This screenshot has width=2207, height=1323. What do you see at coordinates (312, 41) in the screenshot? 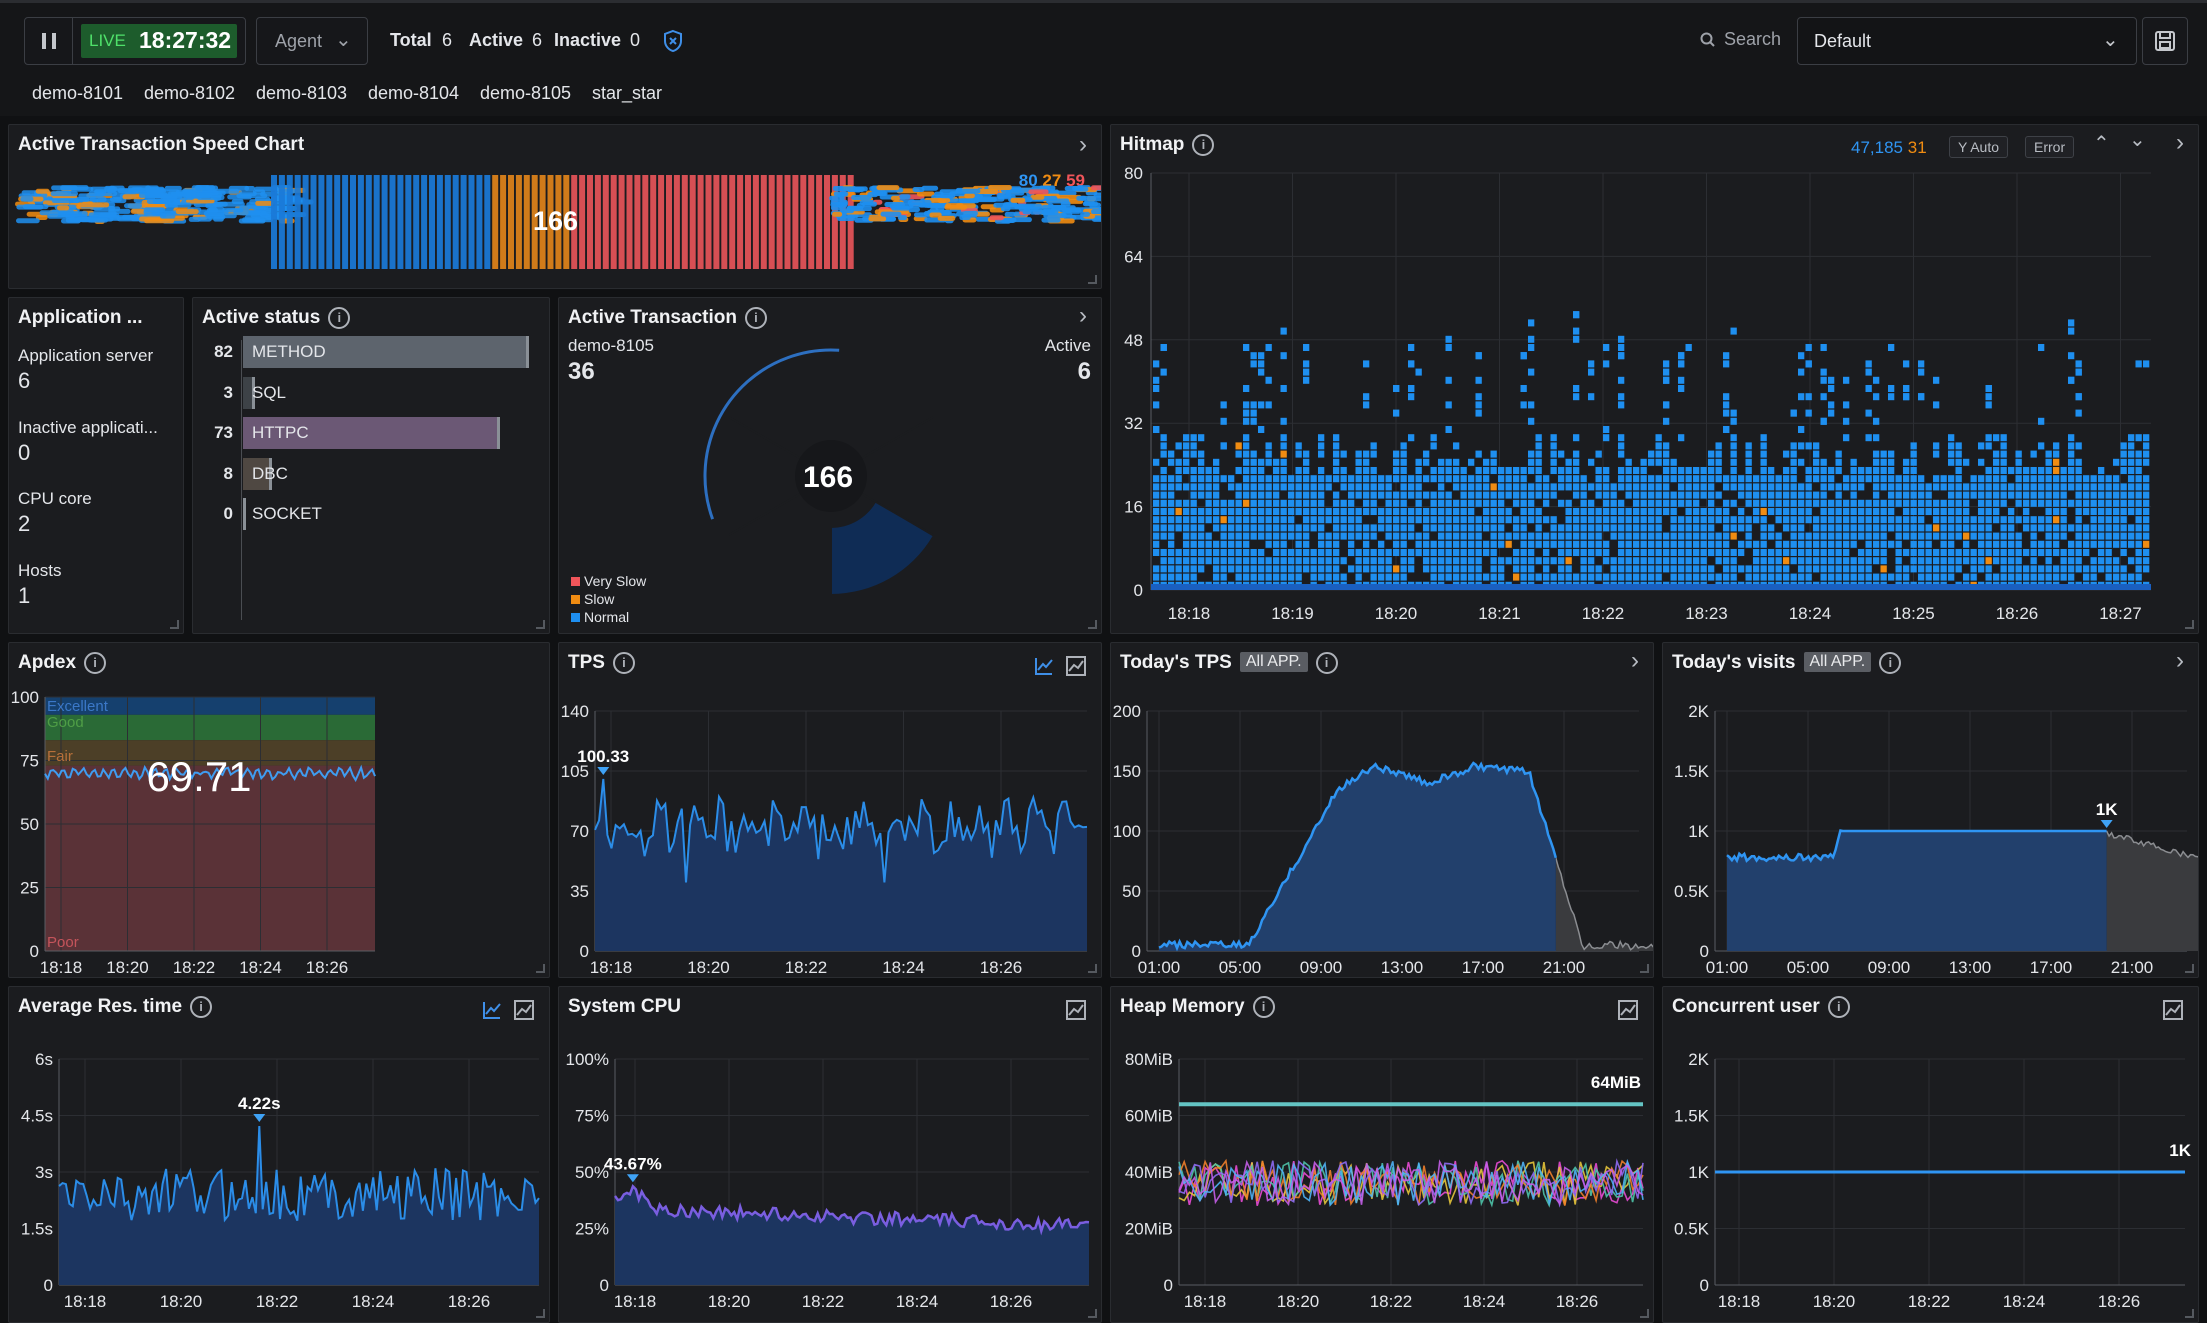
I see `agent-dropdown: Agent ⌄` at bounding box center [312, 41].